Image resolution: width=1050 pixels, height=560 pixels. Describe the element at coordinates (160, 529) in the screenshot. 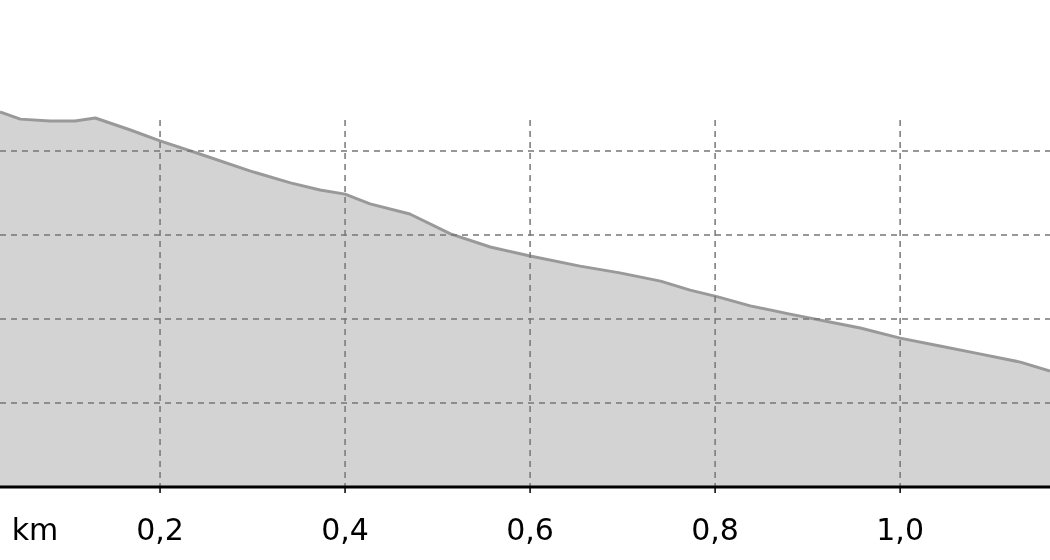

I see `x-tick-label: 0,2` at that location.